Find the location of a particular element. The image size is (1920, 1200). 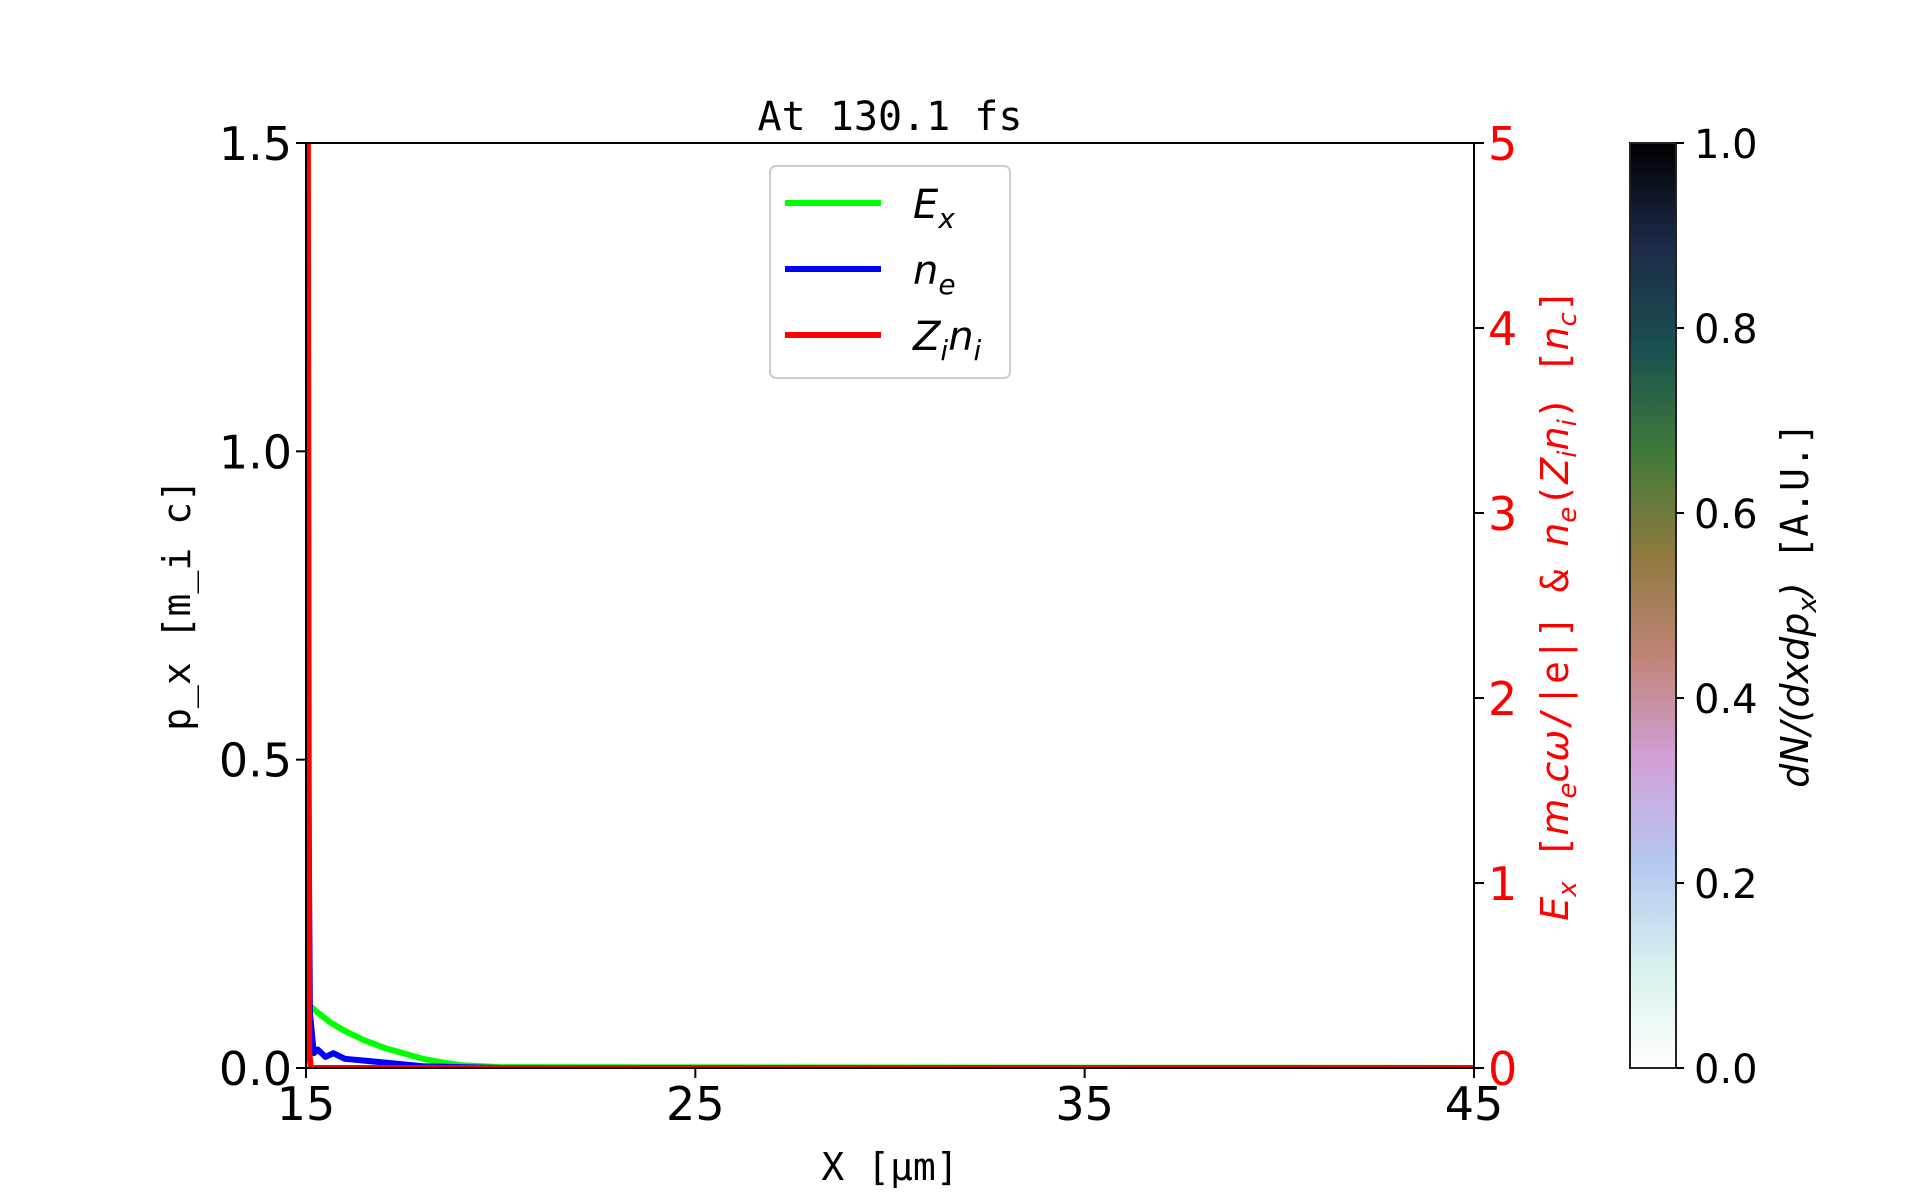

x-tick-label: 35 is located at coordinates (1084, 1104).